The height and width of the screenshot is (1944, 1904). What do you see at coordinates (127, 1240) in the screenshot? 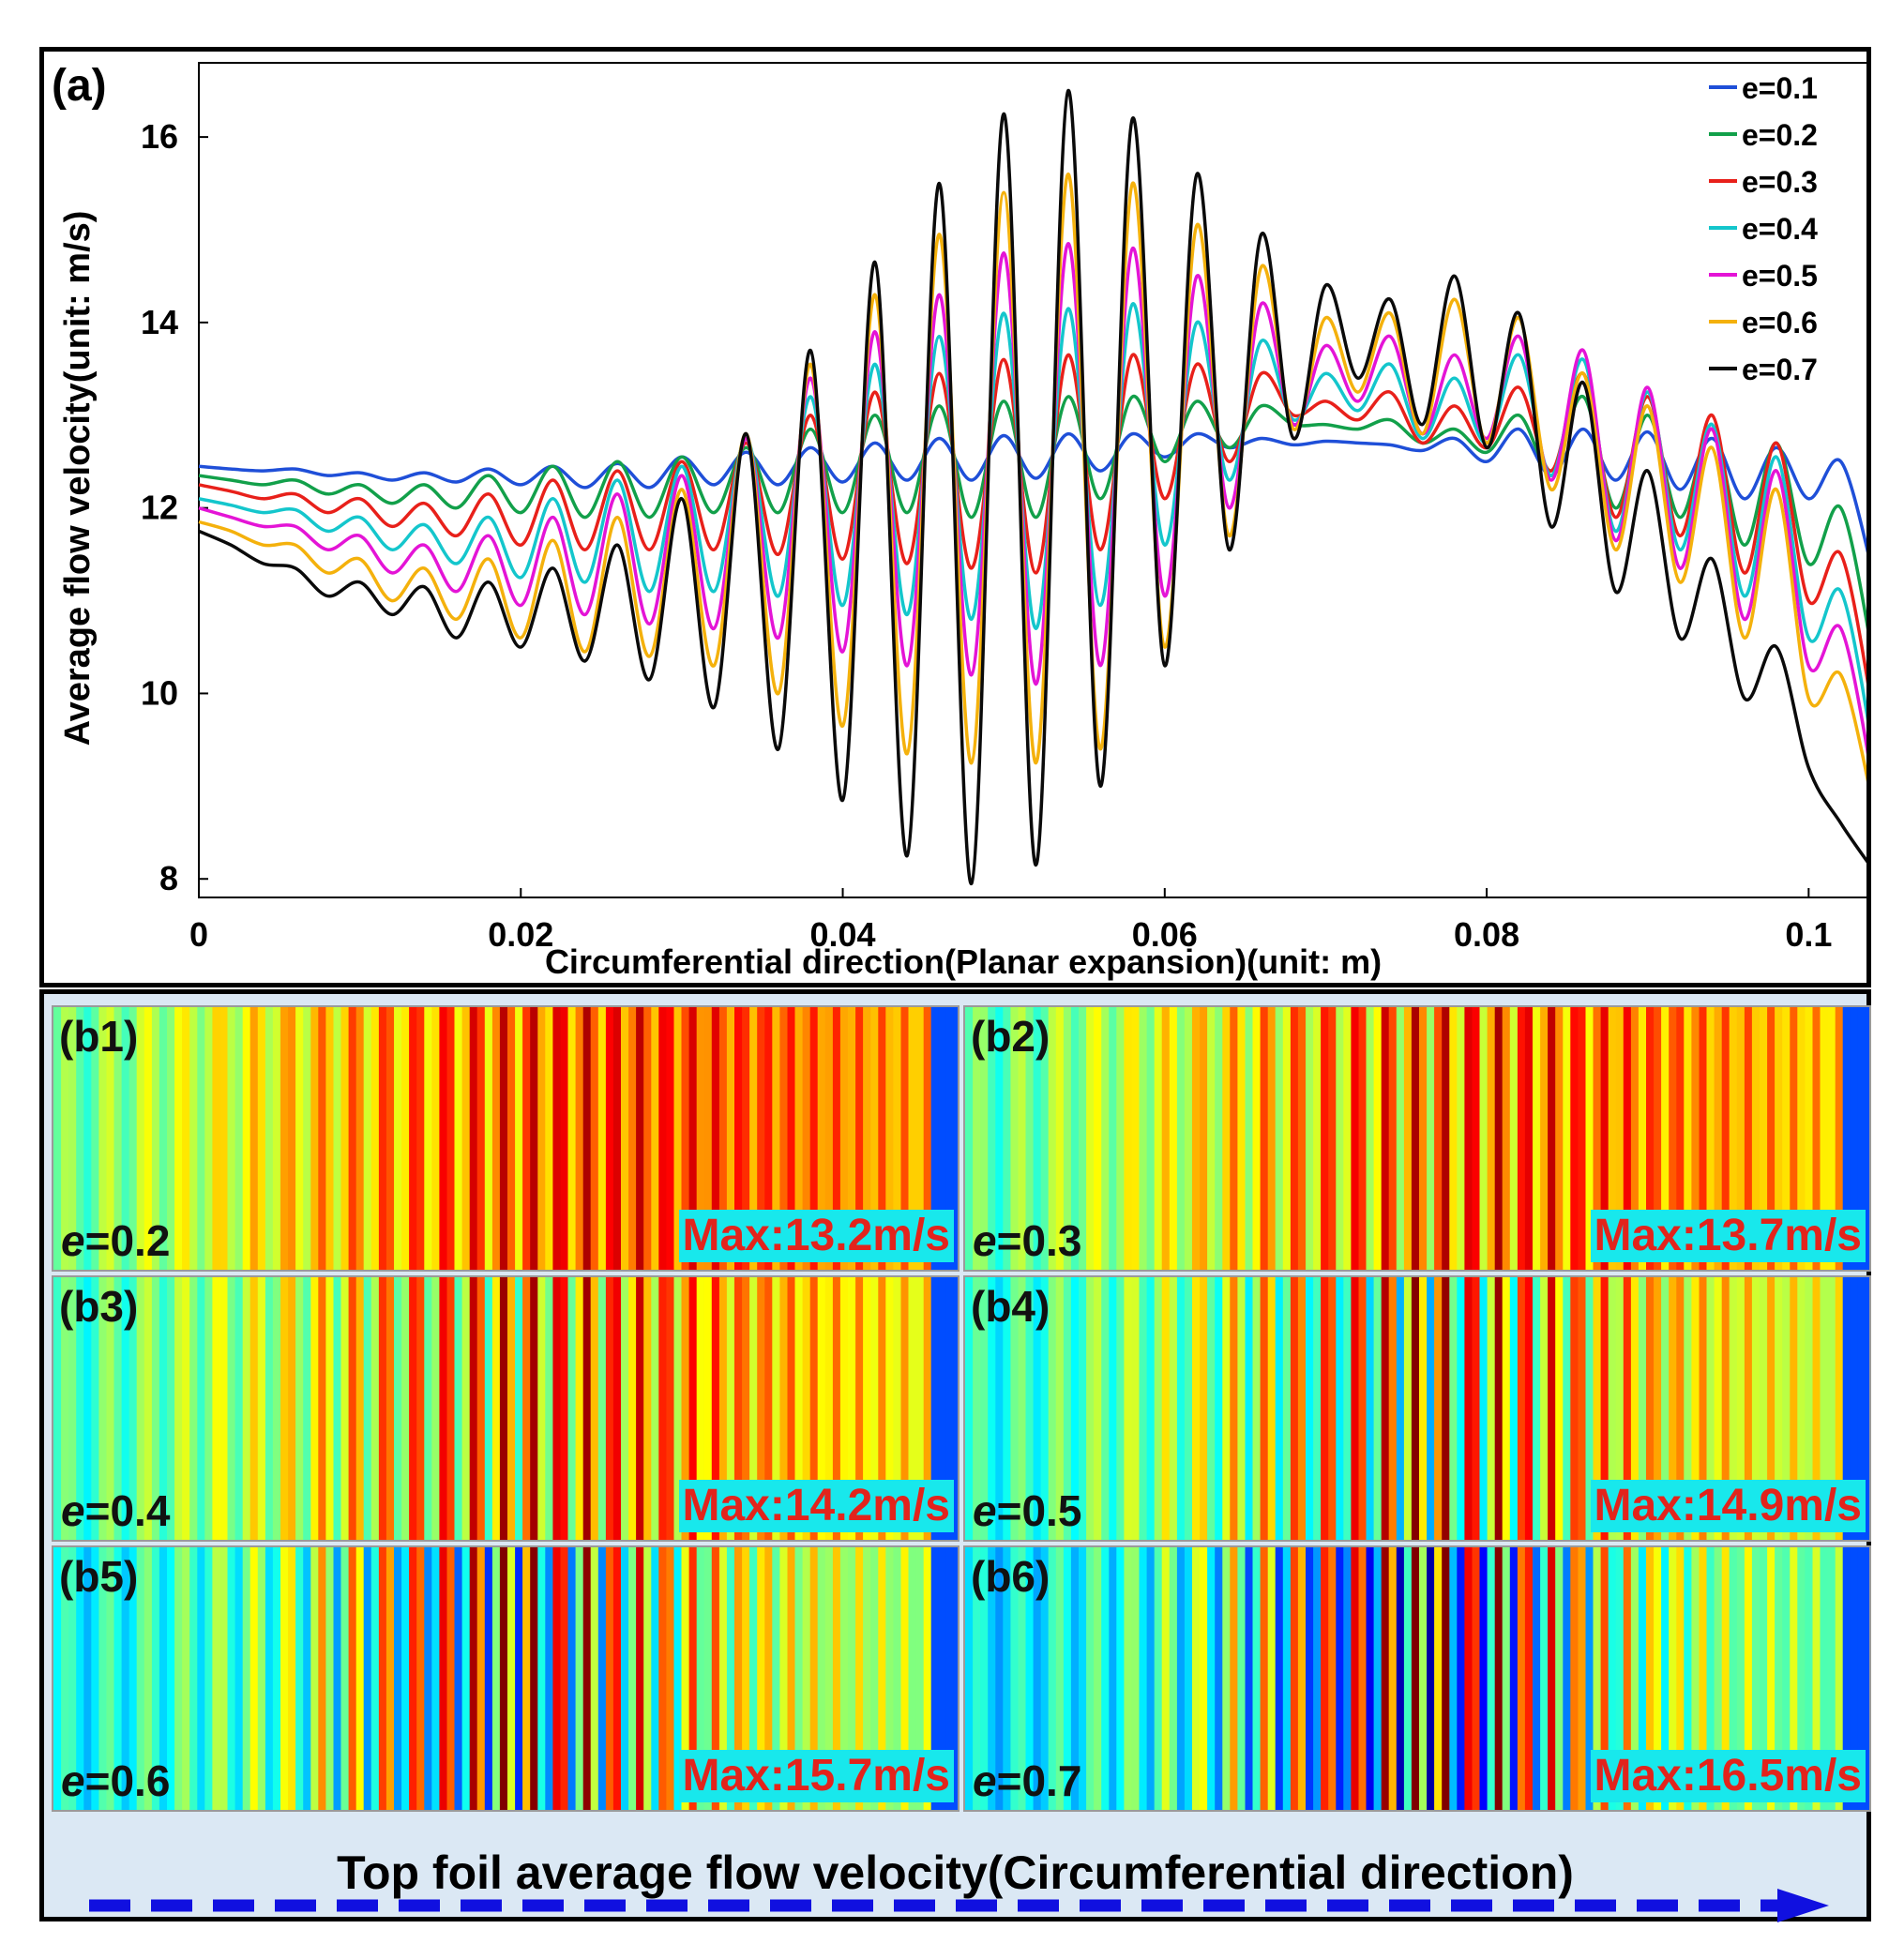
I see `eccentricity-value: =0.2` at bounding box center [127, 1240].